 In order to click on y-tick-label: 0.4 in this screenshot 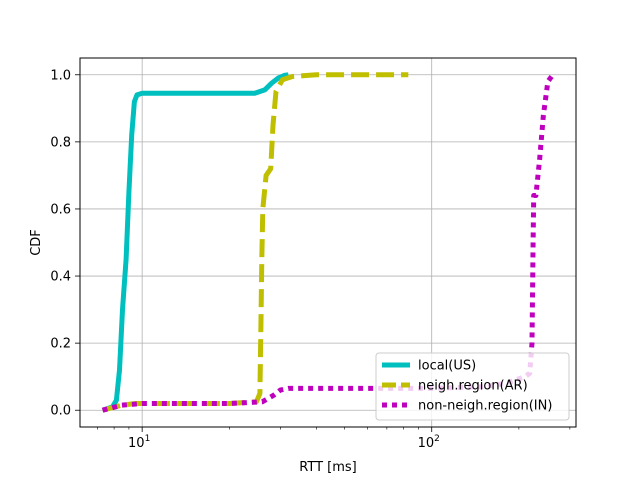, I will do `click(60, 277)`.